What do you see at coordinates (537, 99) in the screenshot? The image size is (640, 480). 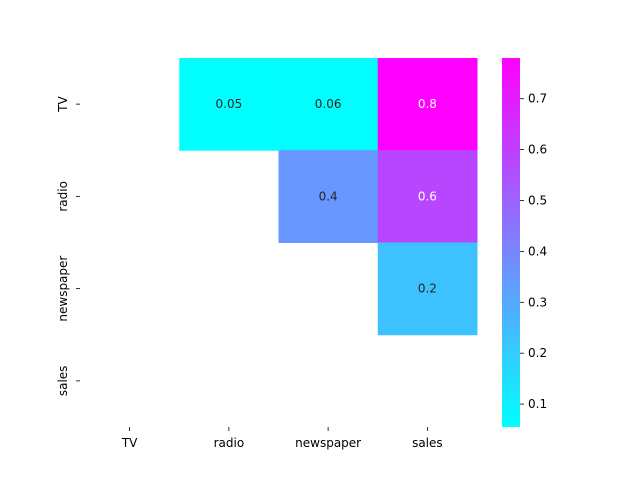 I see `colorbar-tick-label: 0.7` at bounding box center [537, 99].